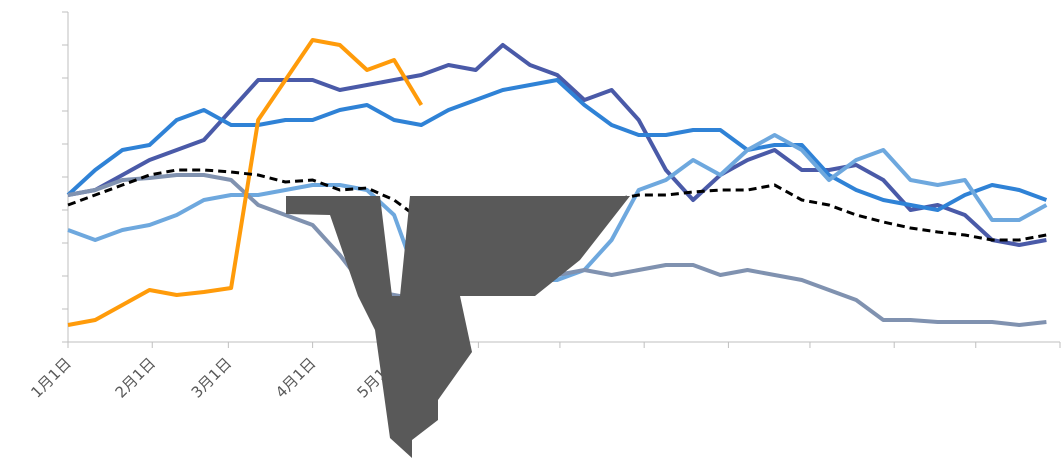 This screenshot has height=463, width=1063. I want to click on x-tick-label: 2月1日, so click(135, 377).